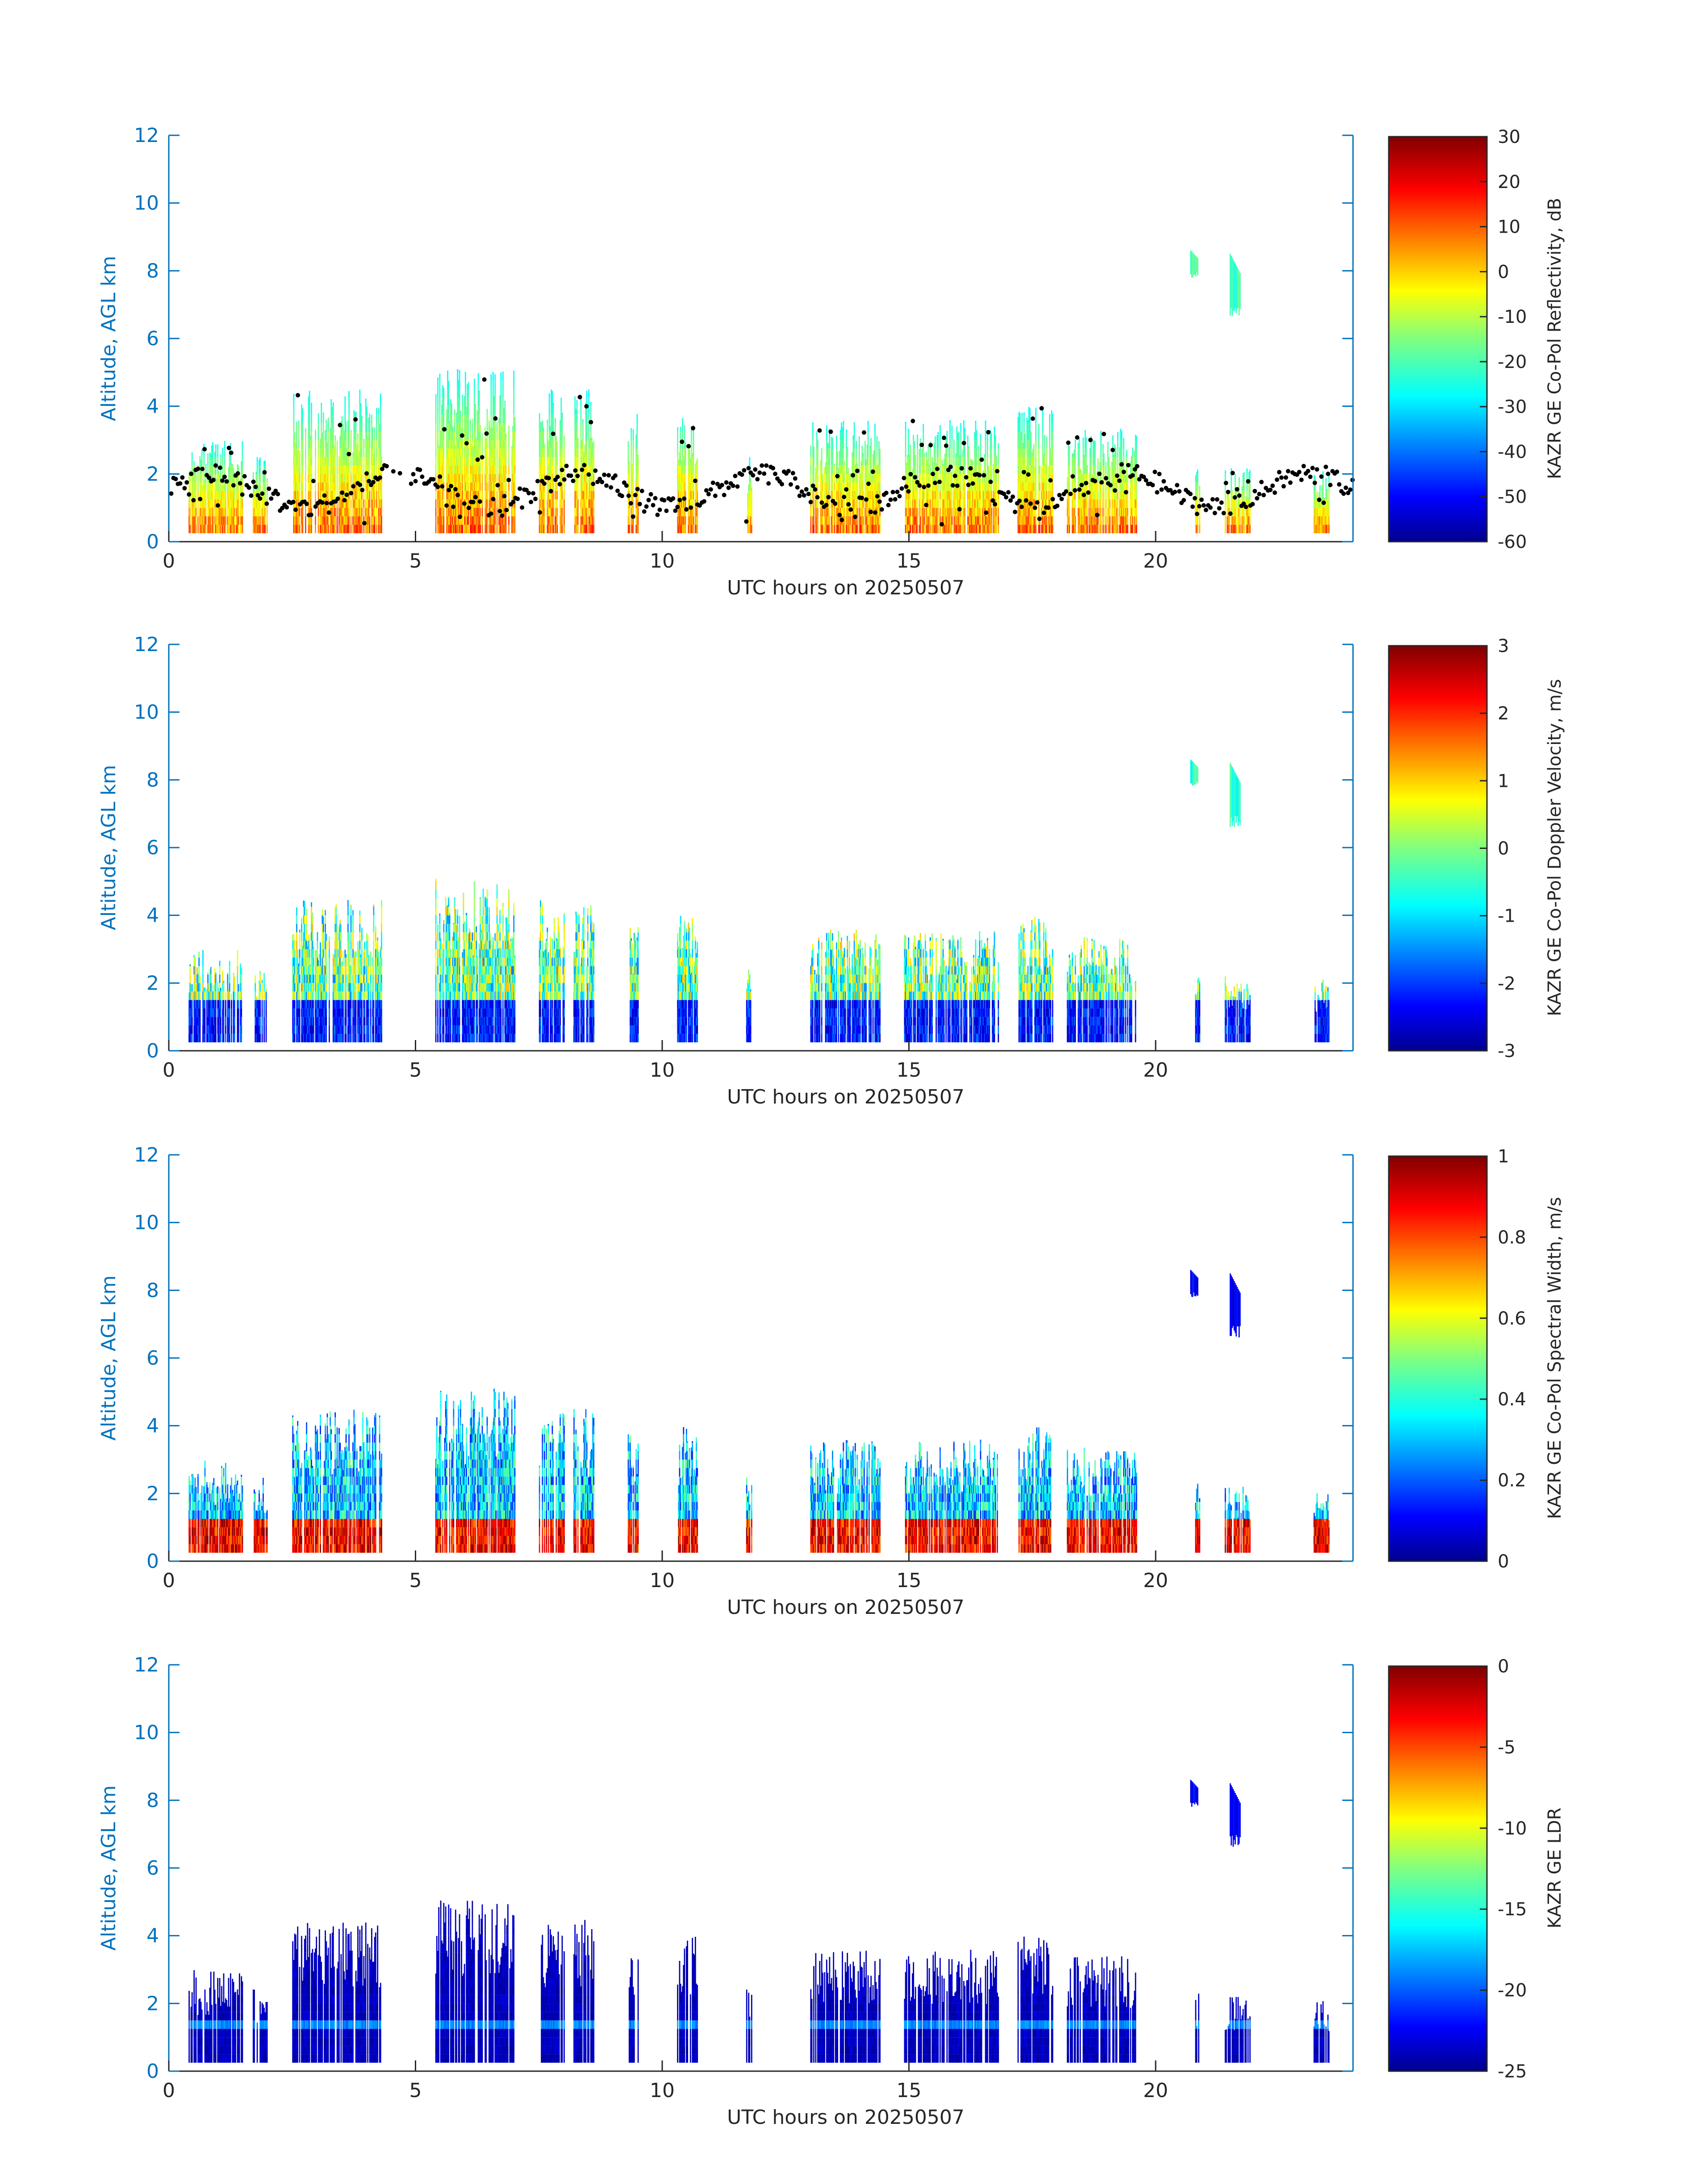 Image resolution: width=1708 pixels, height=2177 pixels. Describe the element at coordinates (1476, 1869) in the screenshot. I see `colorbar: 0 -5 -10 -15 -20 -25 KAZR GE LDR` at that location.